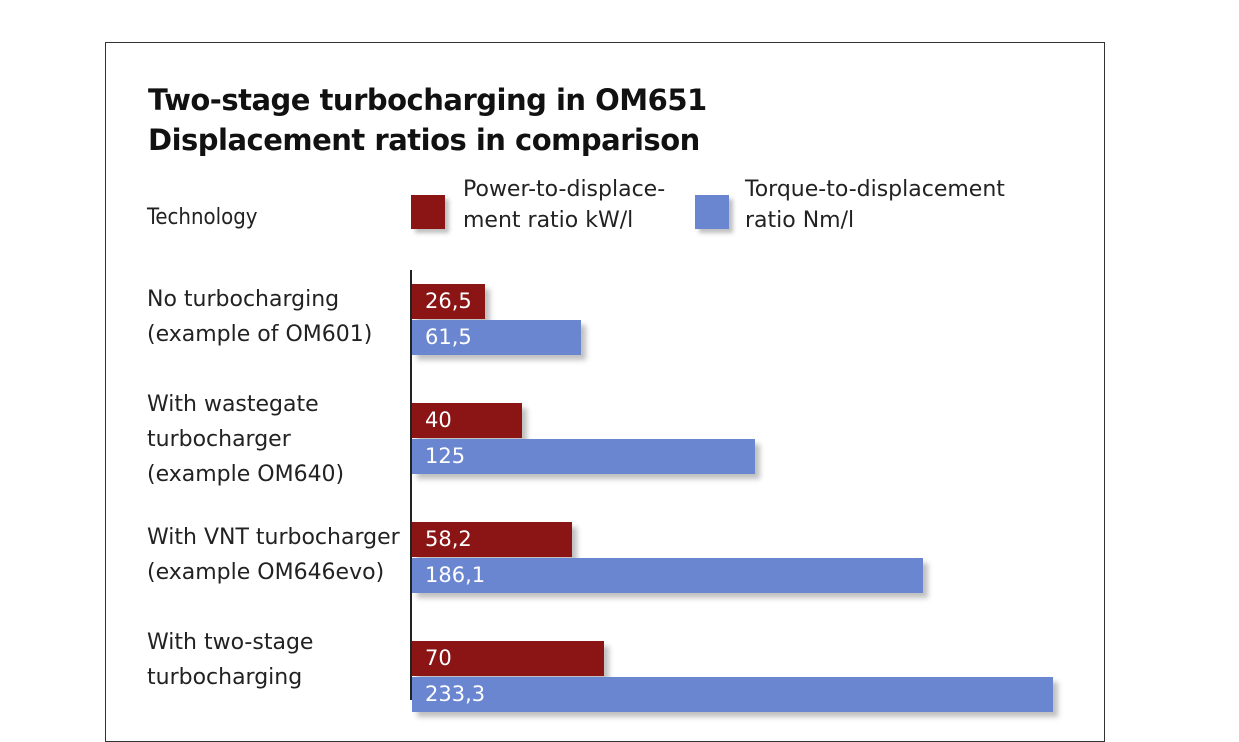 The height and width of the screenshot is (742, 1239). Describe the element at coordinates (508, 658) in the screenshot. I see `bar-power-two-stage-turbocharging` at that location.